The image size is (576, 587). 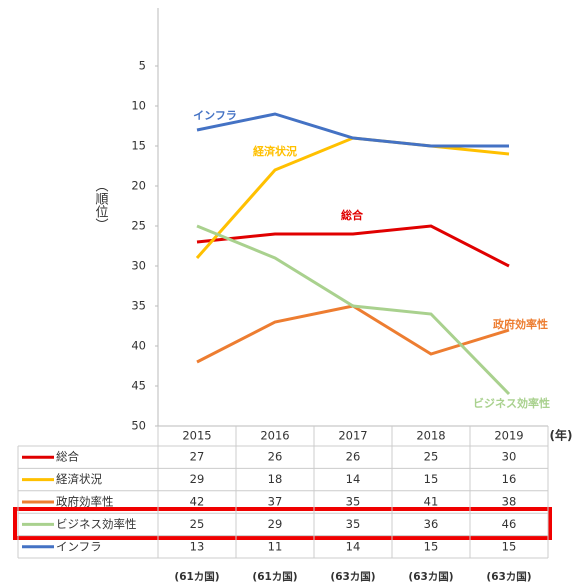 I want to click on table-cell: 27, so click(x=197, y=457).